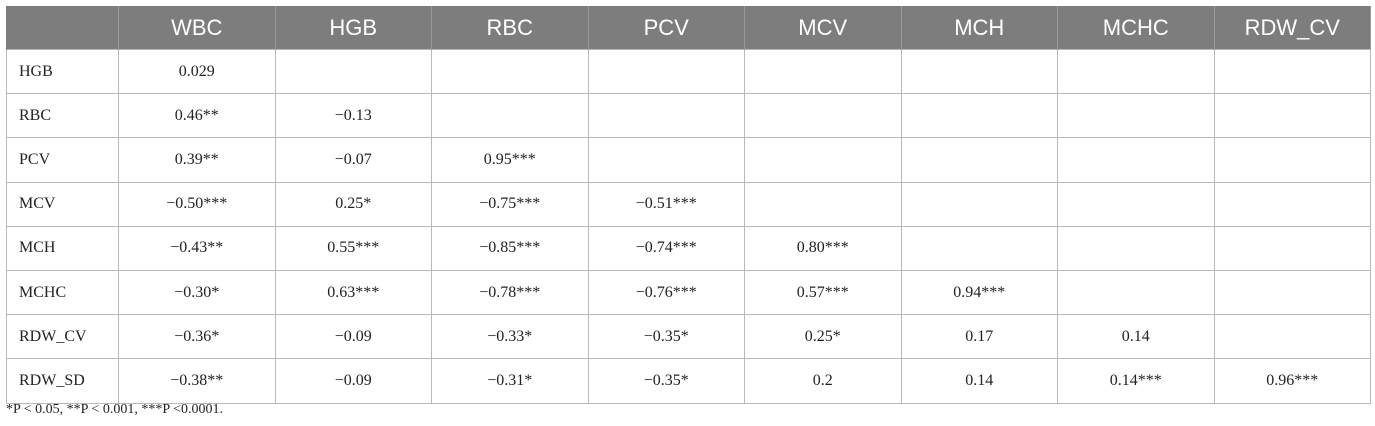 This screenshot has width=1375, height=426. I want to click on table-cell: −0.85***, so click(510, 248).